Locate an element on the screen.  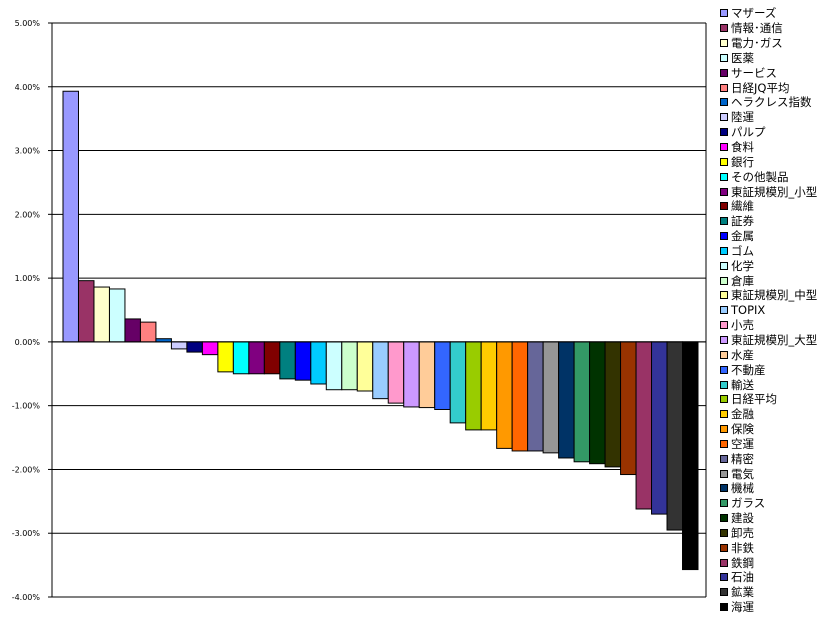
y-tick-label: 0.00% is located at coordinates (28, 342).